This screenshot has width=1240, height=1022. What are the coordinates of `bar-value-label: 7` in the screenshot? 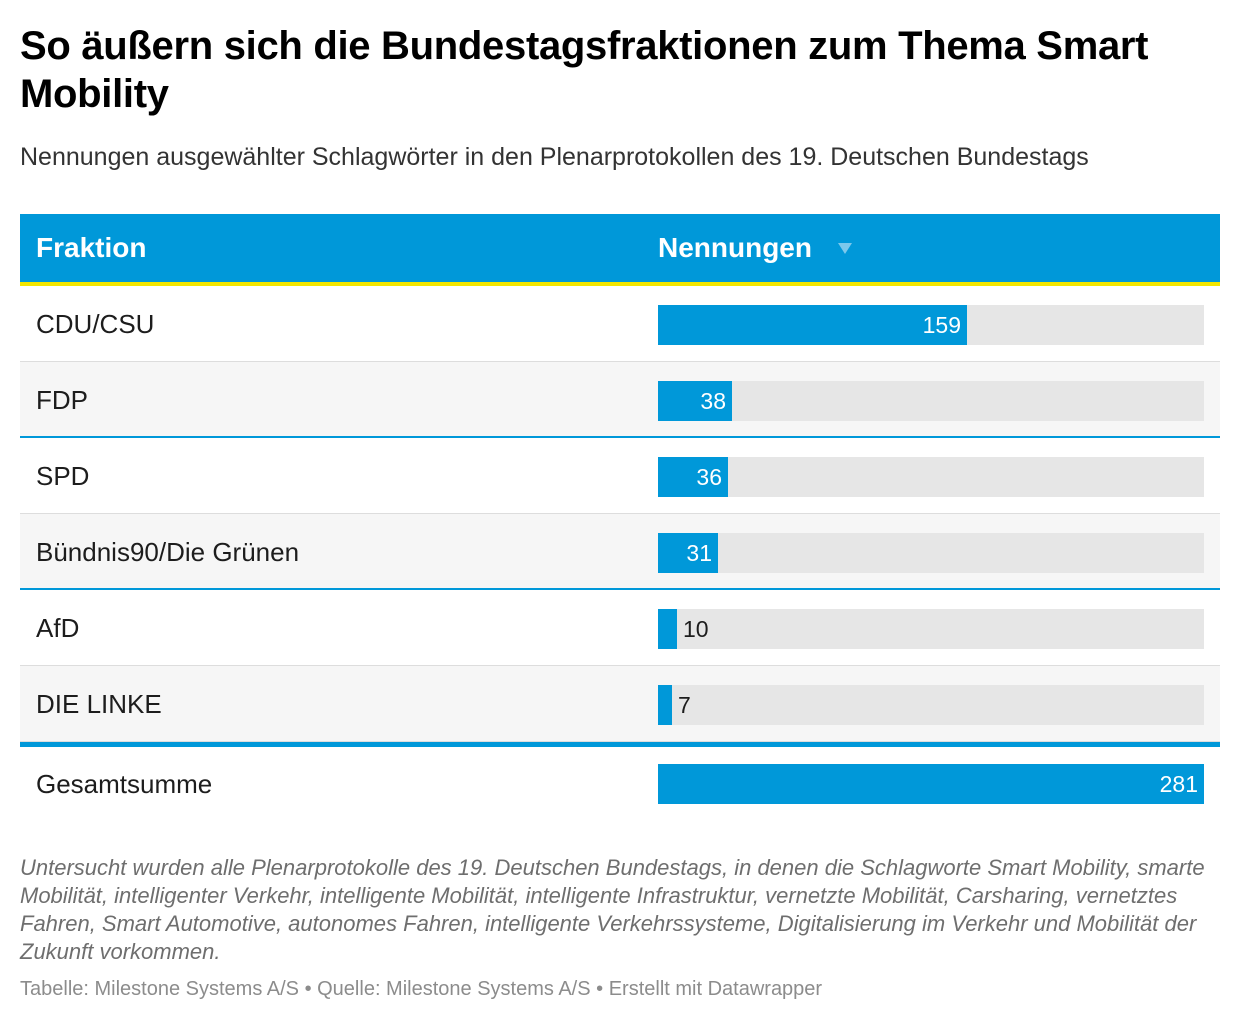 It's located at (684, 705).